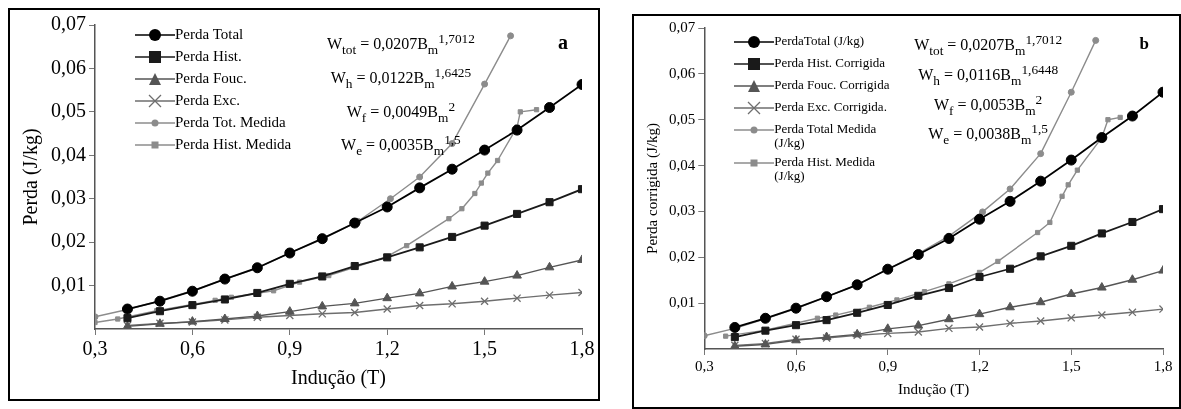  I want to click on legend-label: Perda Hist. Medida, so click(233, 144).